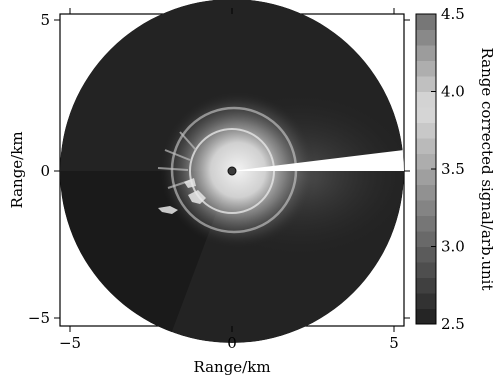 The width and height of the screenshot is (493, 380). Describe the element at coordinates (485, 169) in the screenshot. I see `colorbar-label: Range corrected signal/arb.unit` at that location.